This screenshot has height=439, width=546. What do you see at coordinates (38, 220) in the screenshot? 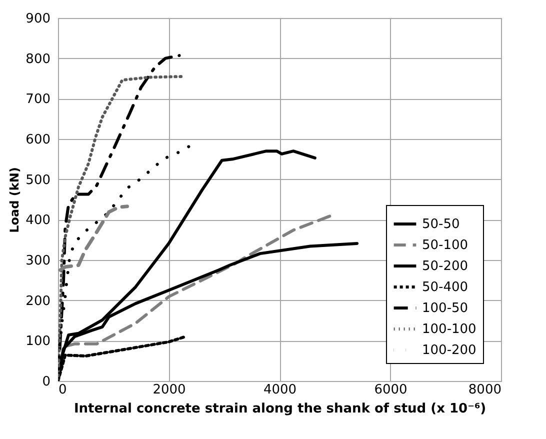
I see `y-tick-label: 400` at bounding box center [38, 220].